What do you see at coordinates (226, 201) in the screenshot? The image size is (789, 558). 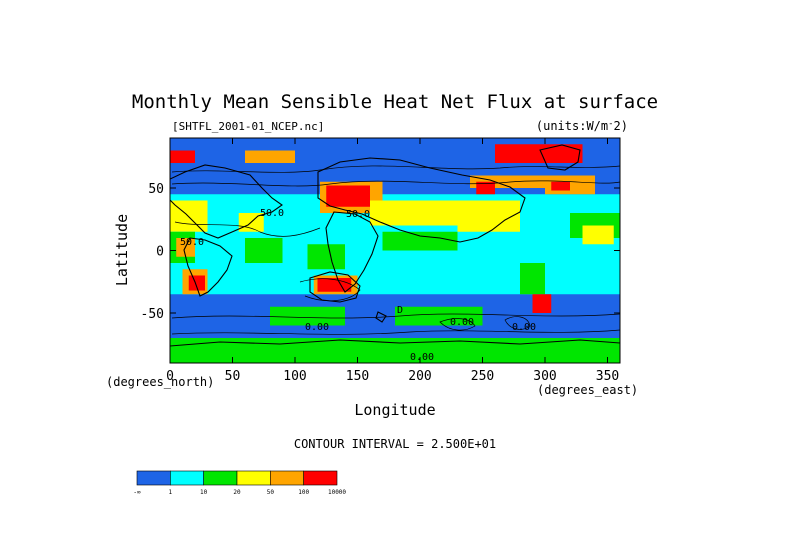 I see `coast-north-america` at bounding box center [226, 201].